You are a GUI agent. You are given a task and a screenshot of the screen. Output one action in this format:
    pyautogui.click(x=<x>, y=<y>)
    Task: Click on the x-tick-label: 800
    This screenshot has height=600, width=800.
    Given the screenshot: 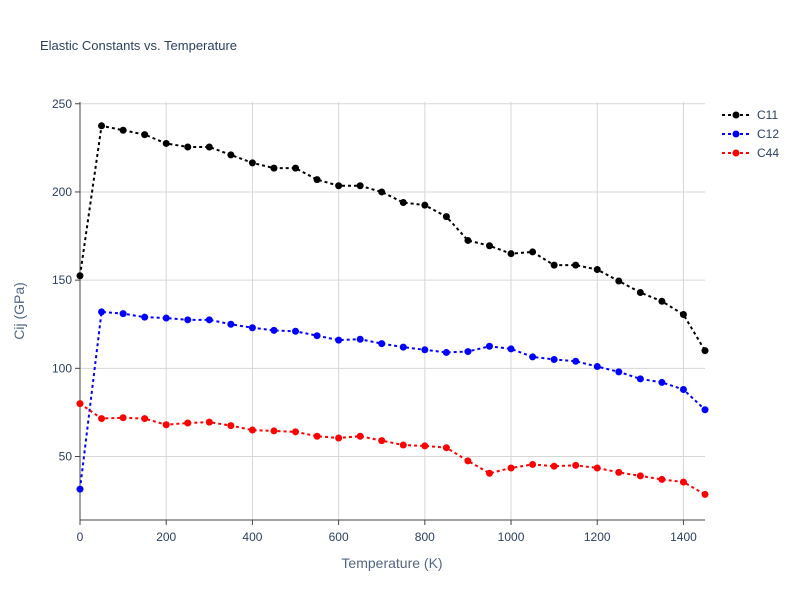 What is the action you would take?
    pyautogui.click(x=425, y=537)
    